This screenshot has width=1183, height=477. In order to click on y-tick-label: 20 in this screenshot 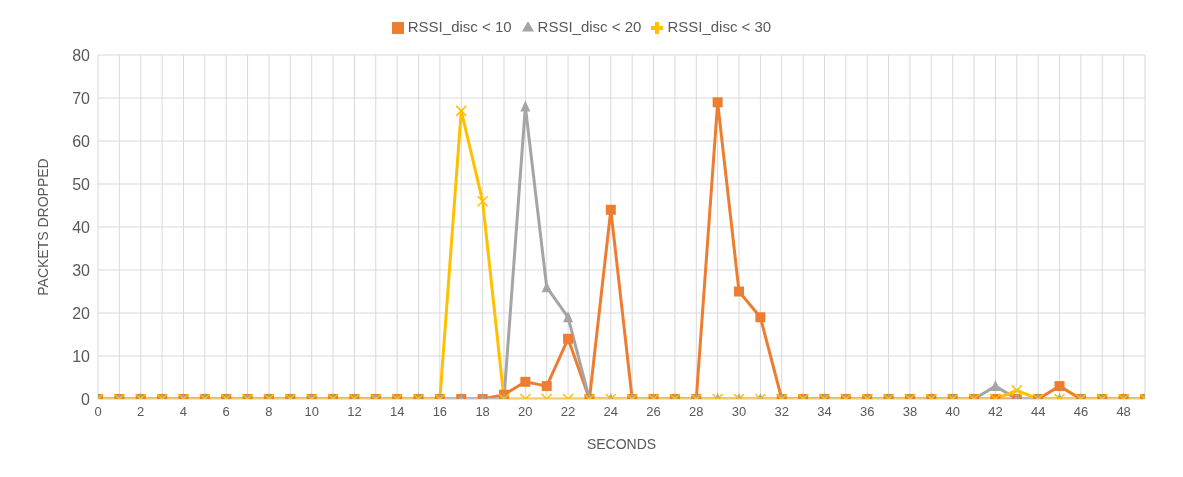, I will do `click(81, 313)`.